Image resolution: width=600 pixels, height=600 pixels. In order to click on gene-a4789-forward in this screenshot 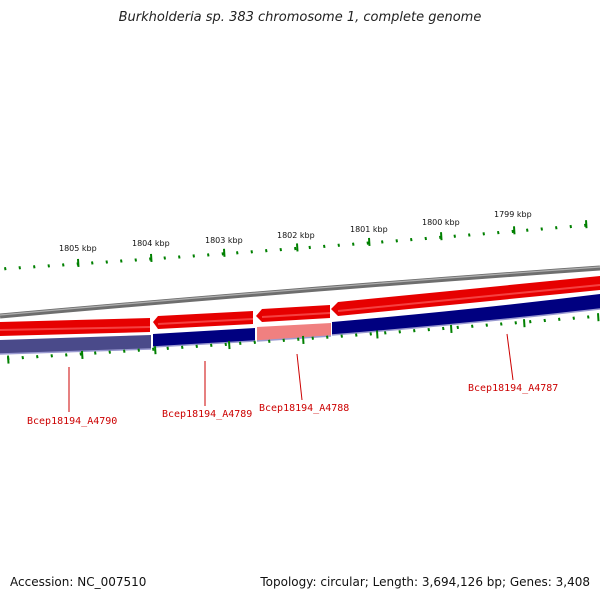, I will do `click(203, 320)`.